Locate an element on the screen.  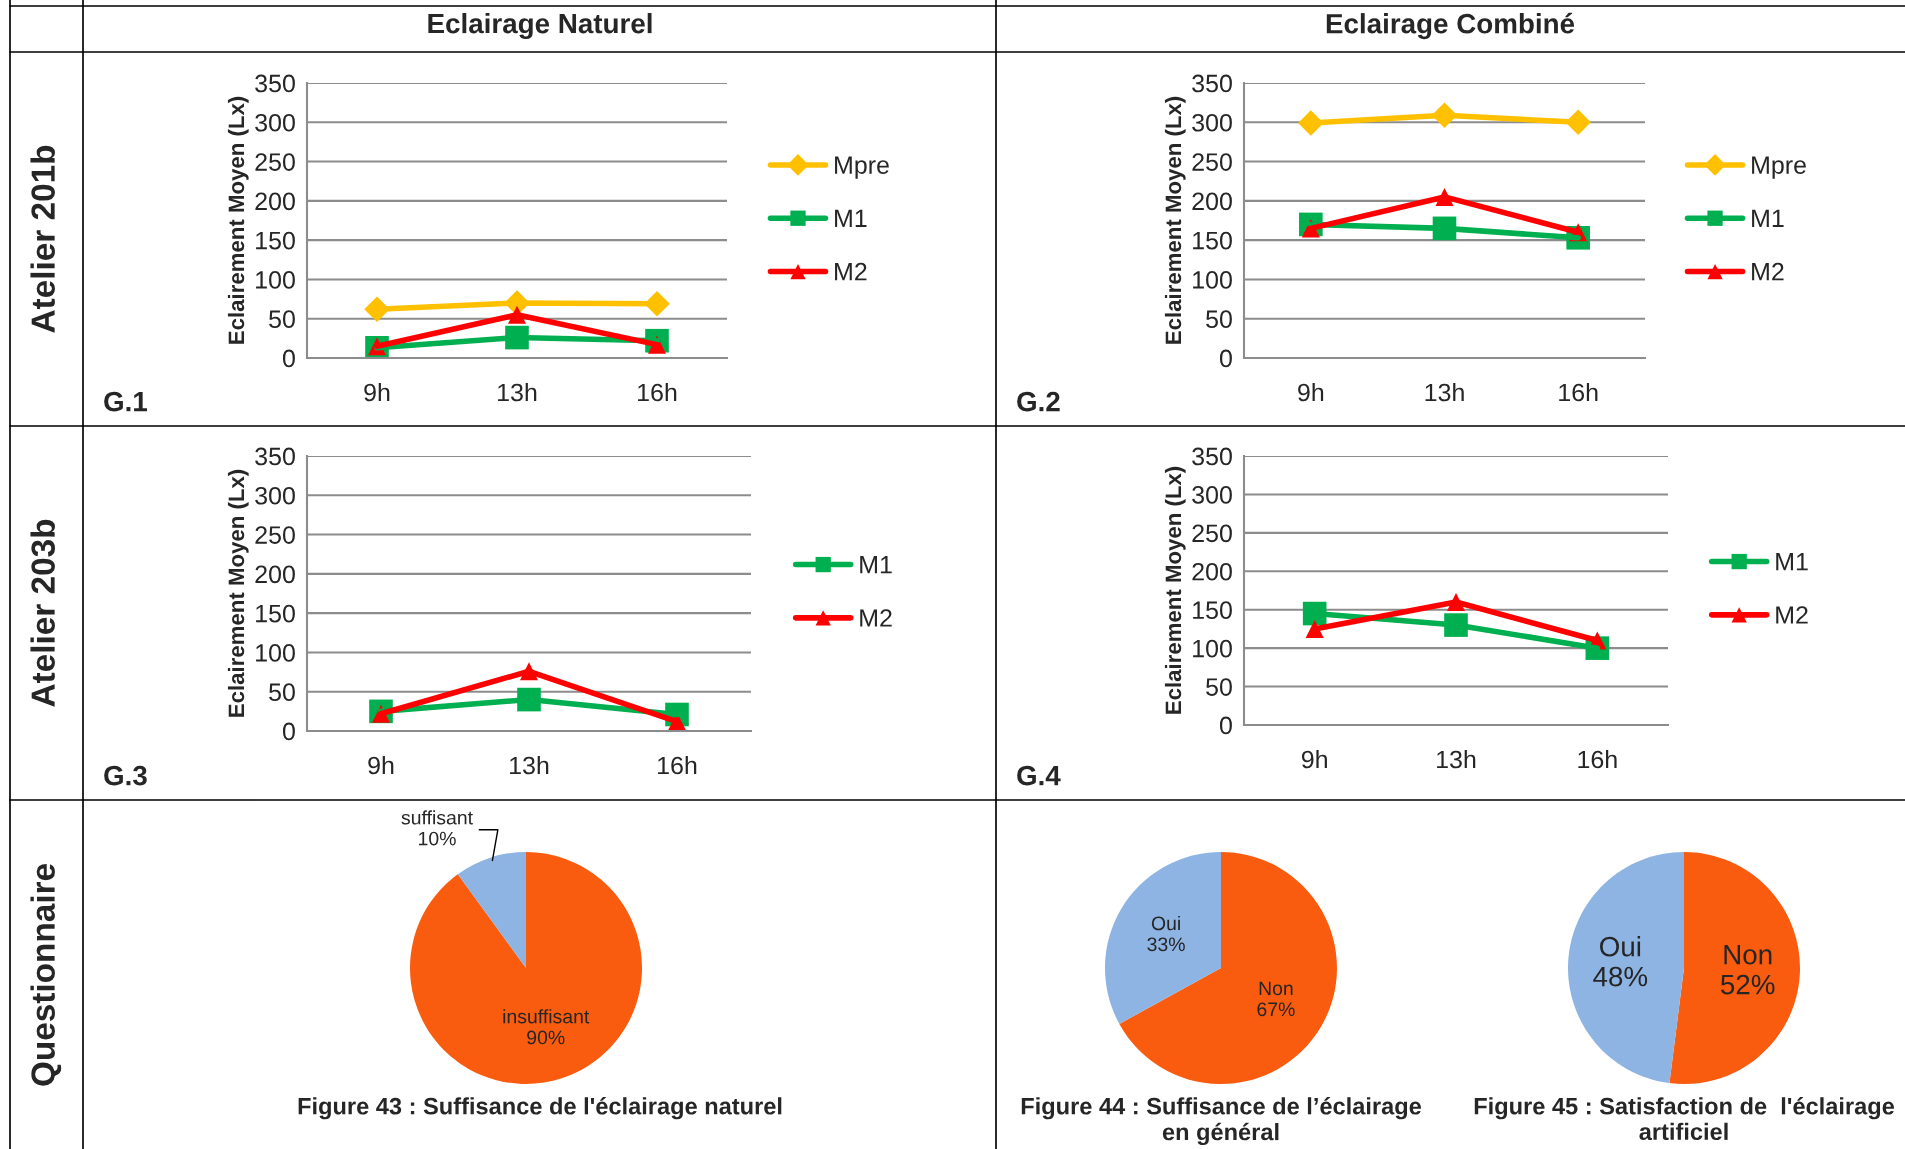
data-label: 10% is located at coordinates (437, 838).